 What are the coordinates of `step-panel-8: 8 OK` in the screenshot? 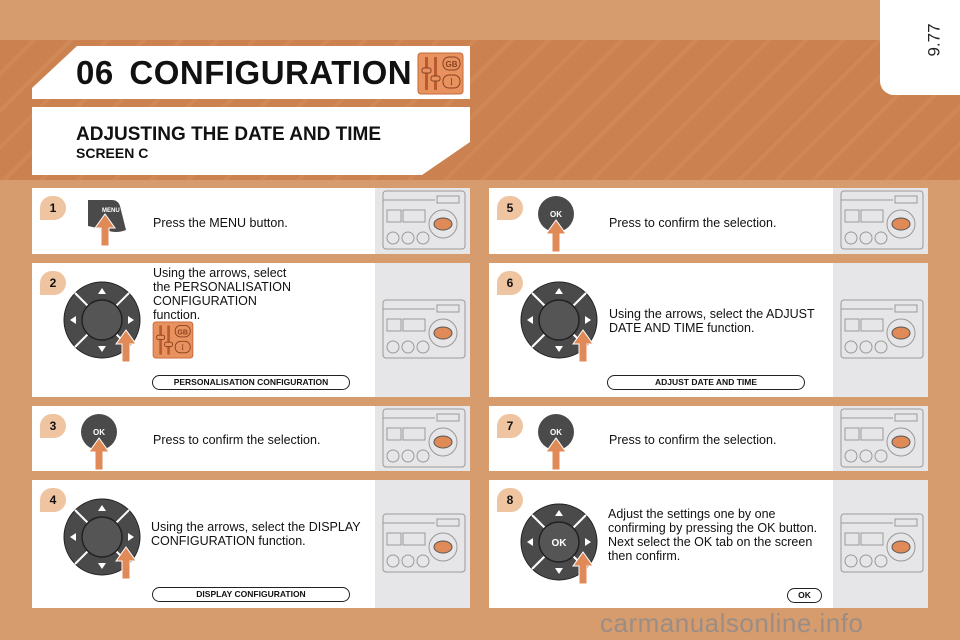 It's located at (708, 544).